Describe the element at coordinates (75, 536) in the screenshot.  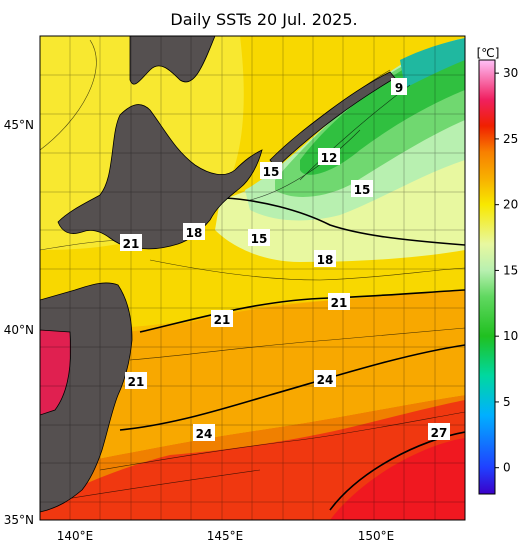
I see `lon-label-140: 140°E` at that location.